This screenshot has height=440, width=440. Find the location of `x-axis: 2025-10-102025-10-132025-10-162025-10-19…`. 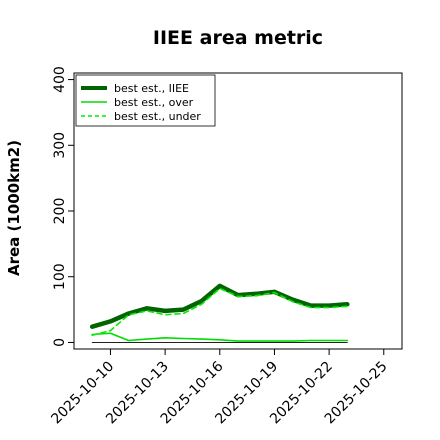

x-axis: 2025-10-102025-10-132025-10-162025-10-19… is located at coordinates (219, 388).